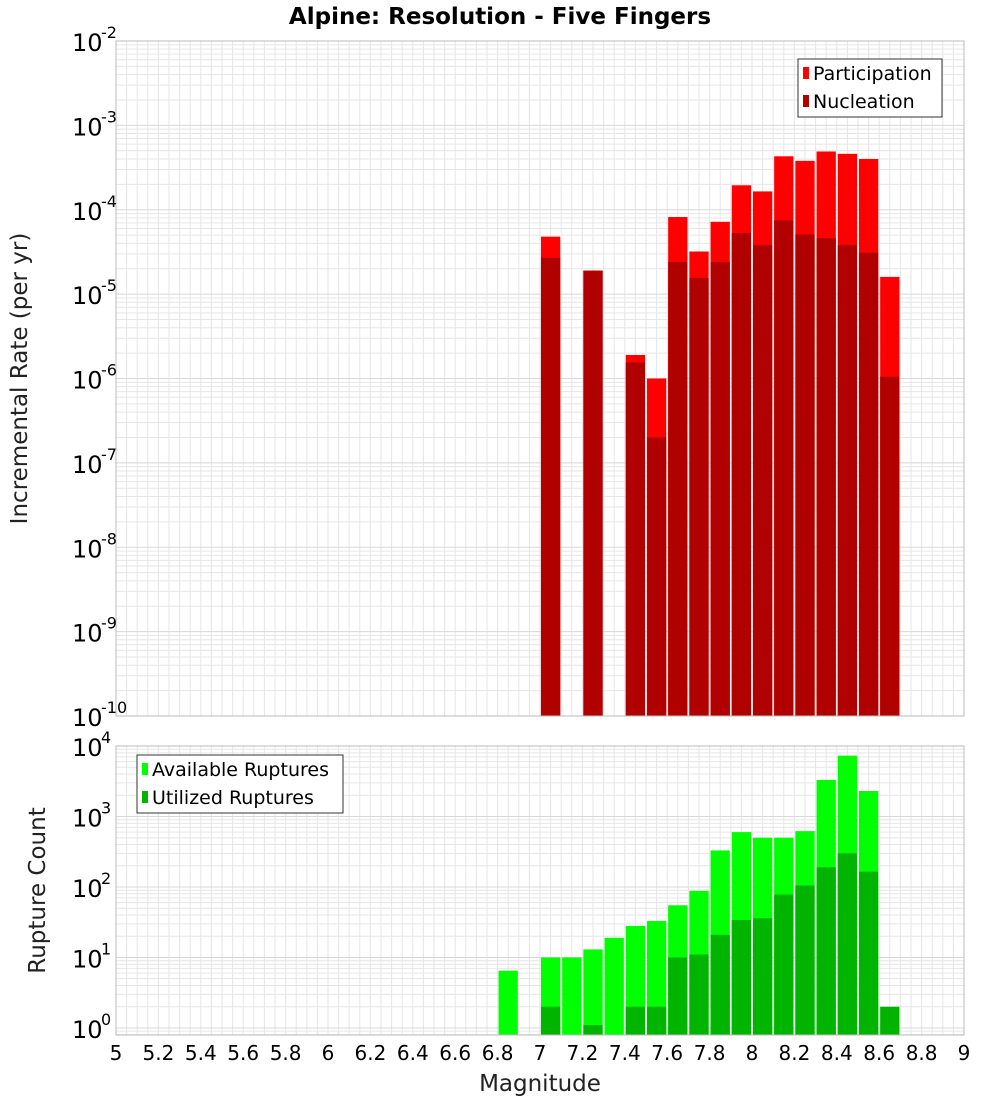  I want to click on y-tick-exponent: -10, so click(114, 707).